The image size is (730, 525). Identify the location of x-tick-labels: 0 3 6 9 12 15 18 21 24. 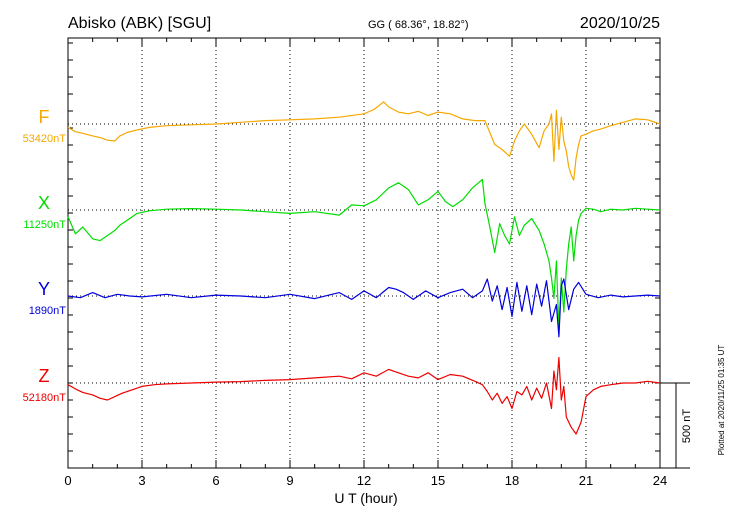
(365, 480).